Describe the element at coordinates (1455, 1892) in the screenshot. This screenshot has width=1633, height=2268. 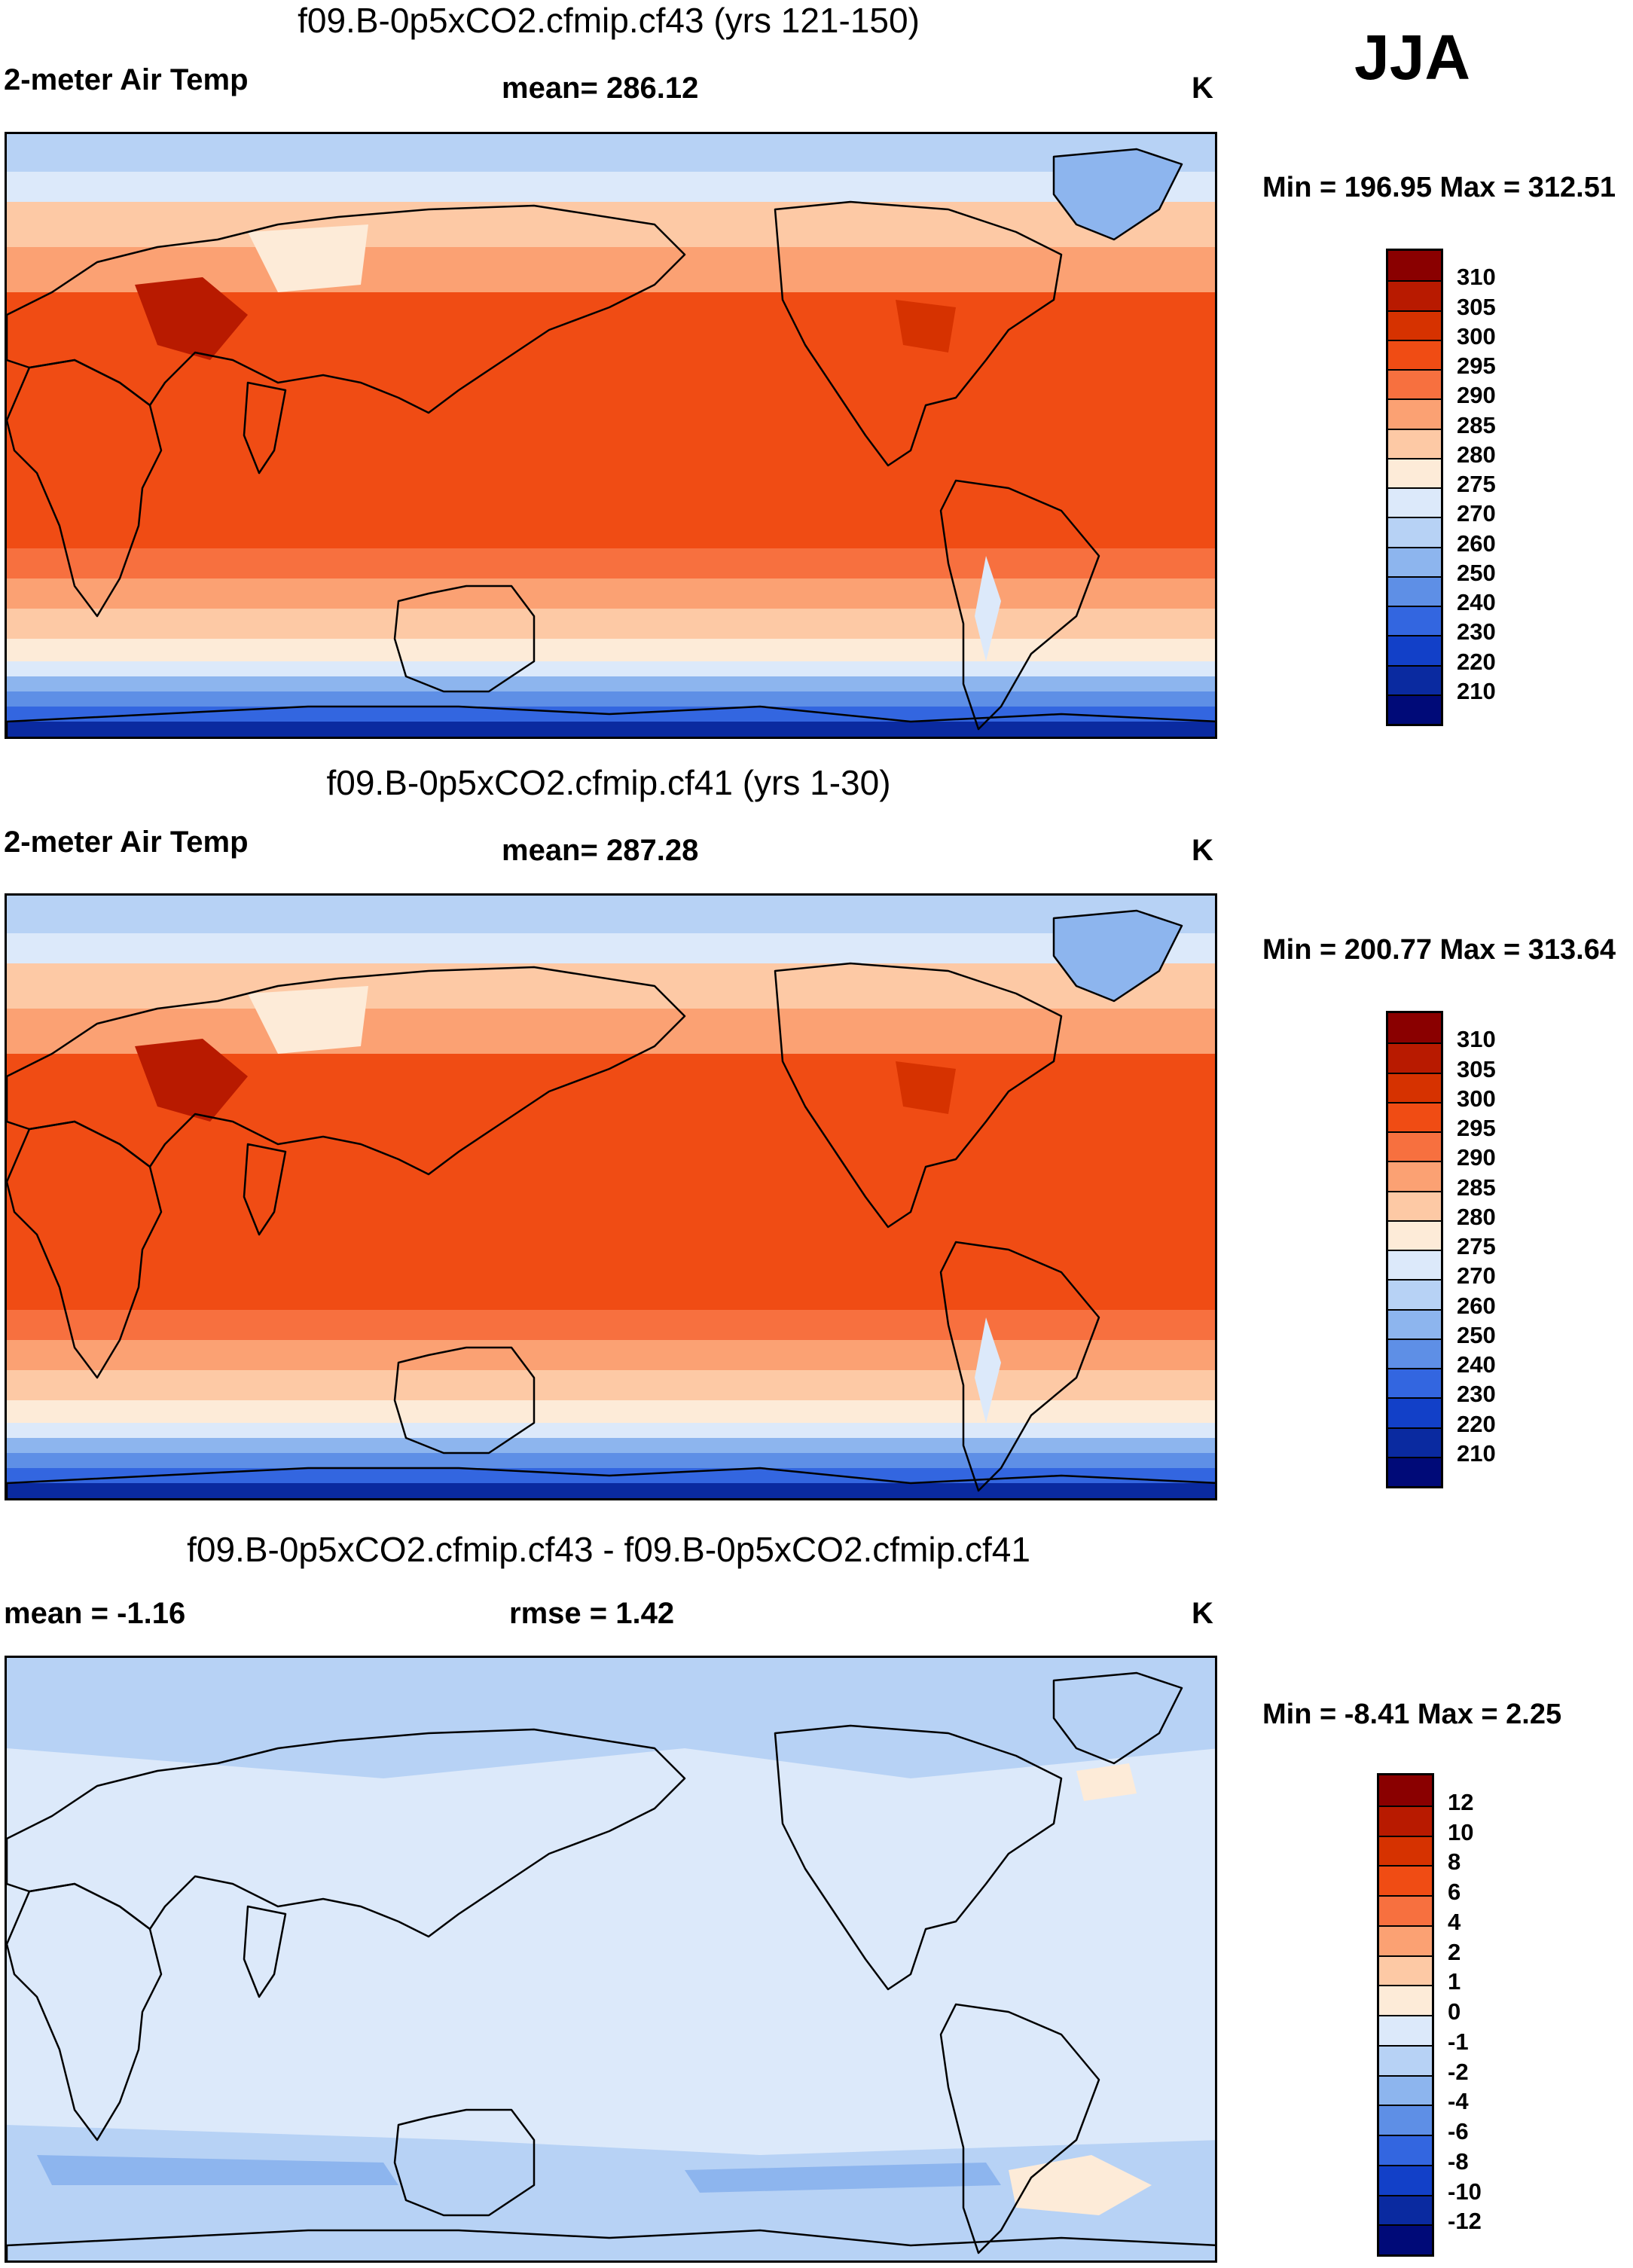
I see `colorbar-tick-label: 6` at that location.